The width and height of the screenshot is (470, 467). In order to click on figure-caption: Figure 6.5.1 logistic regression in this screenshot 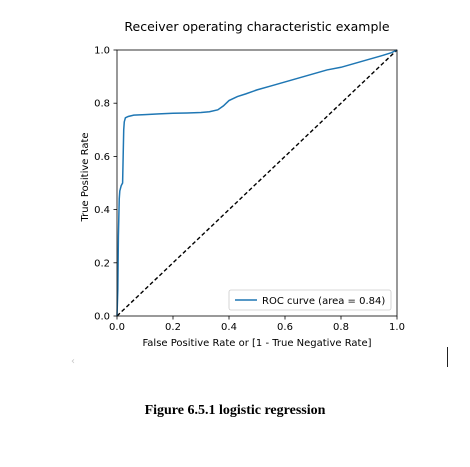, I will do `click(235, 411)`.